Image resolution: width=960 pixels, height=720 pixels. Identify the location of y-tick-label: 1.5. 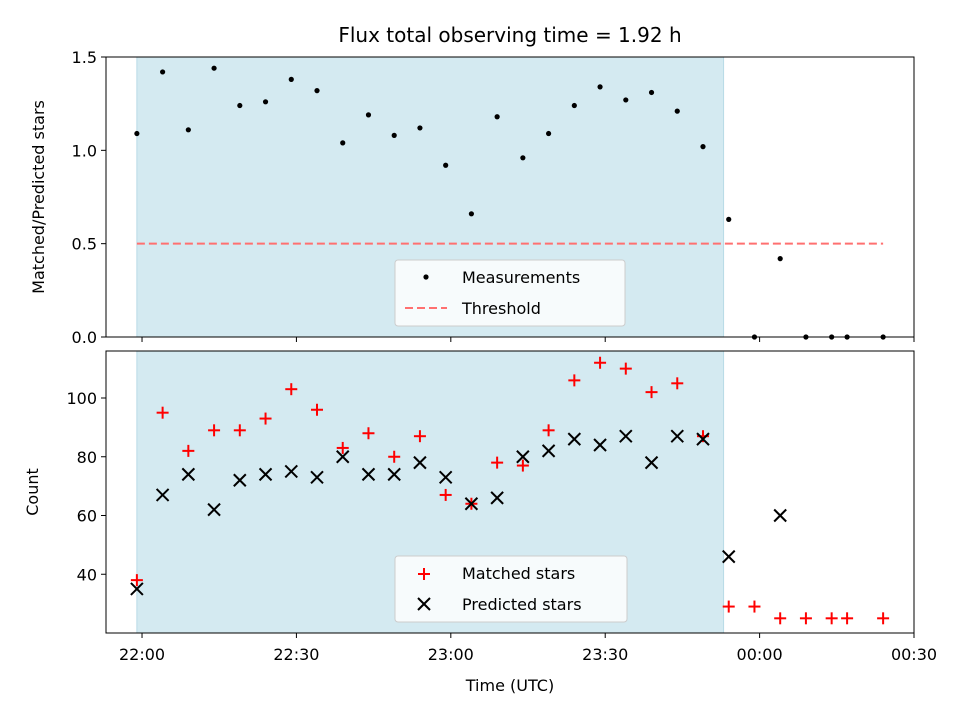
(84, 57).